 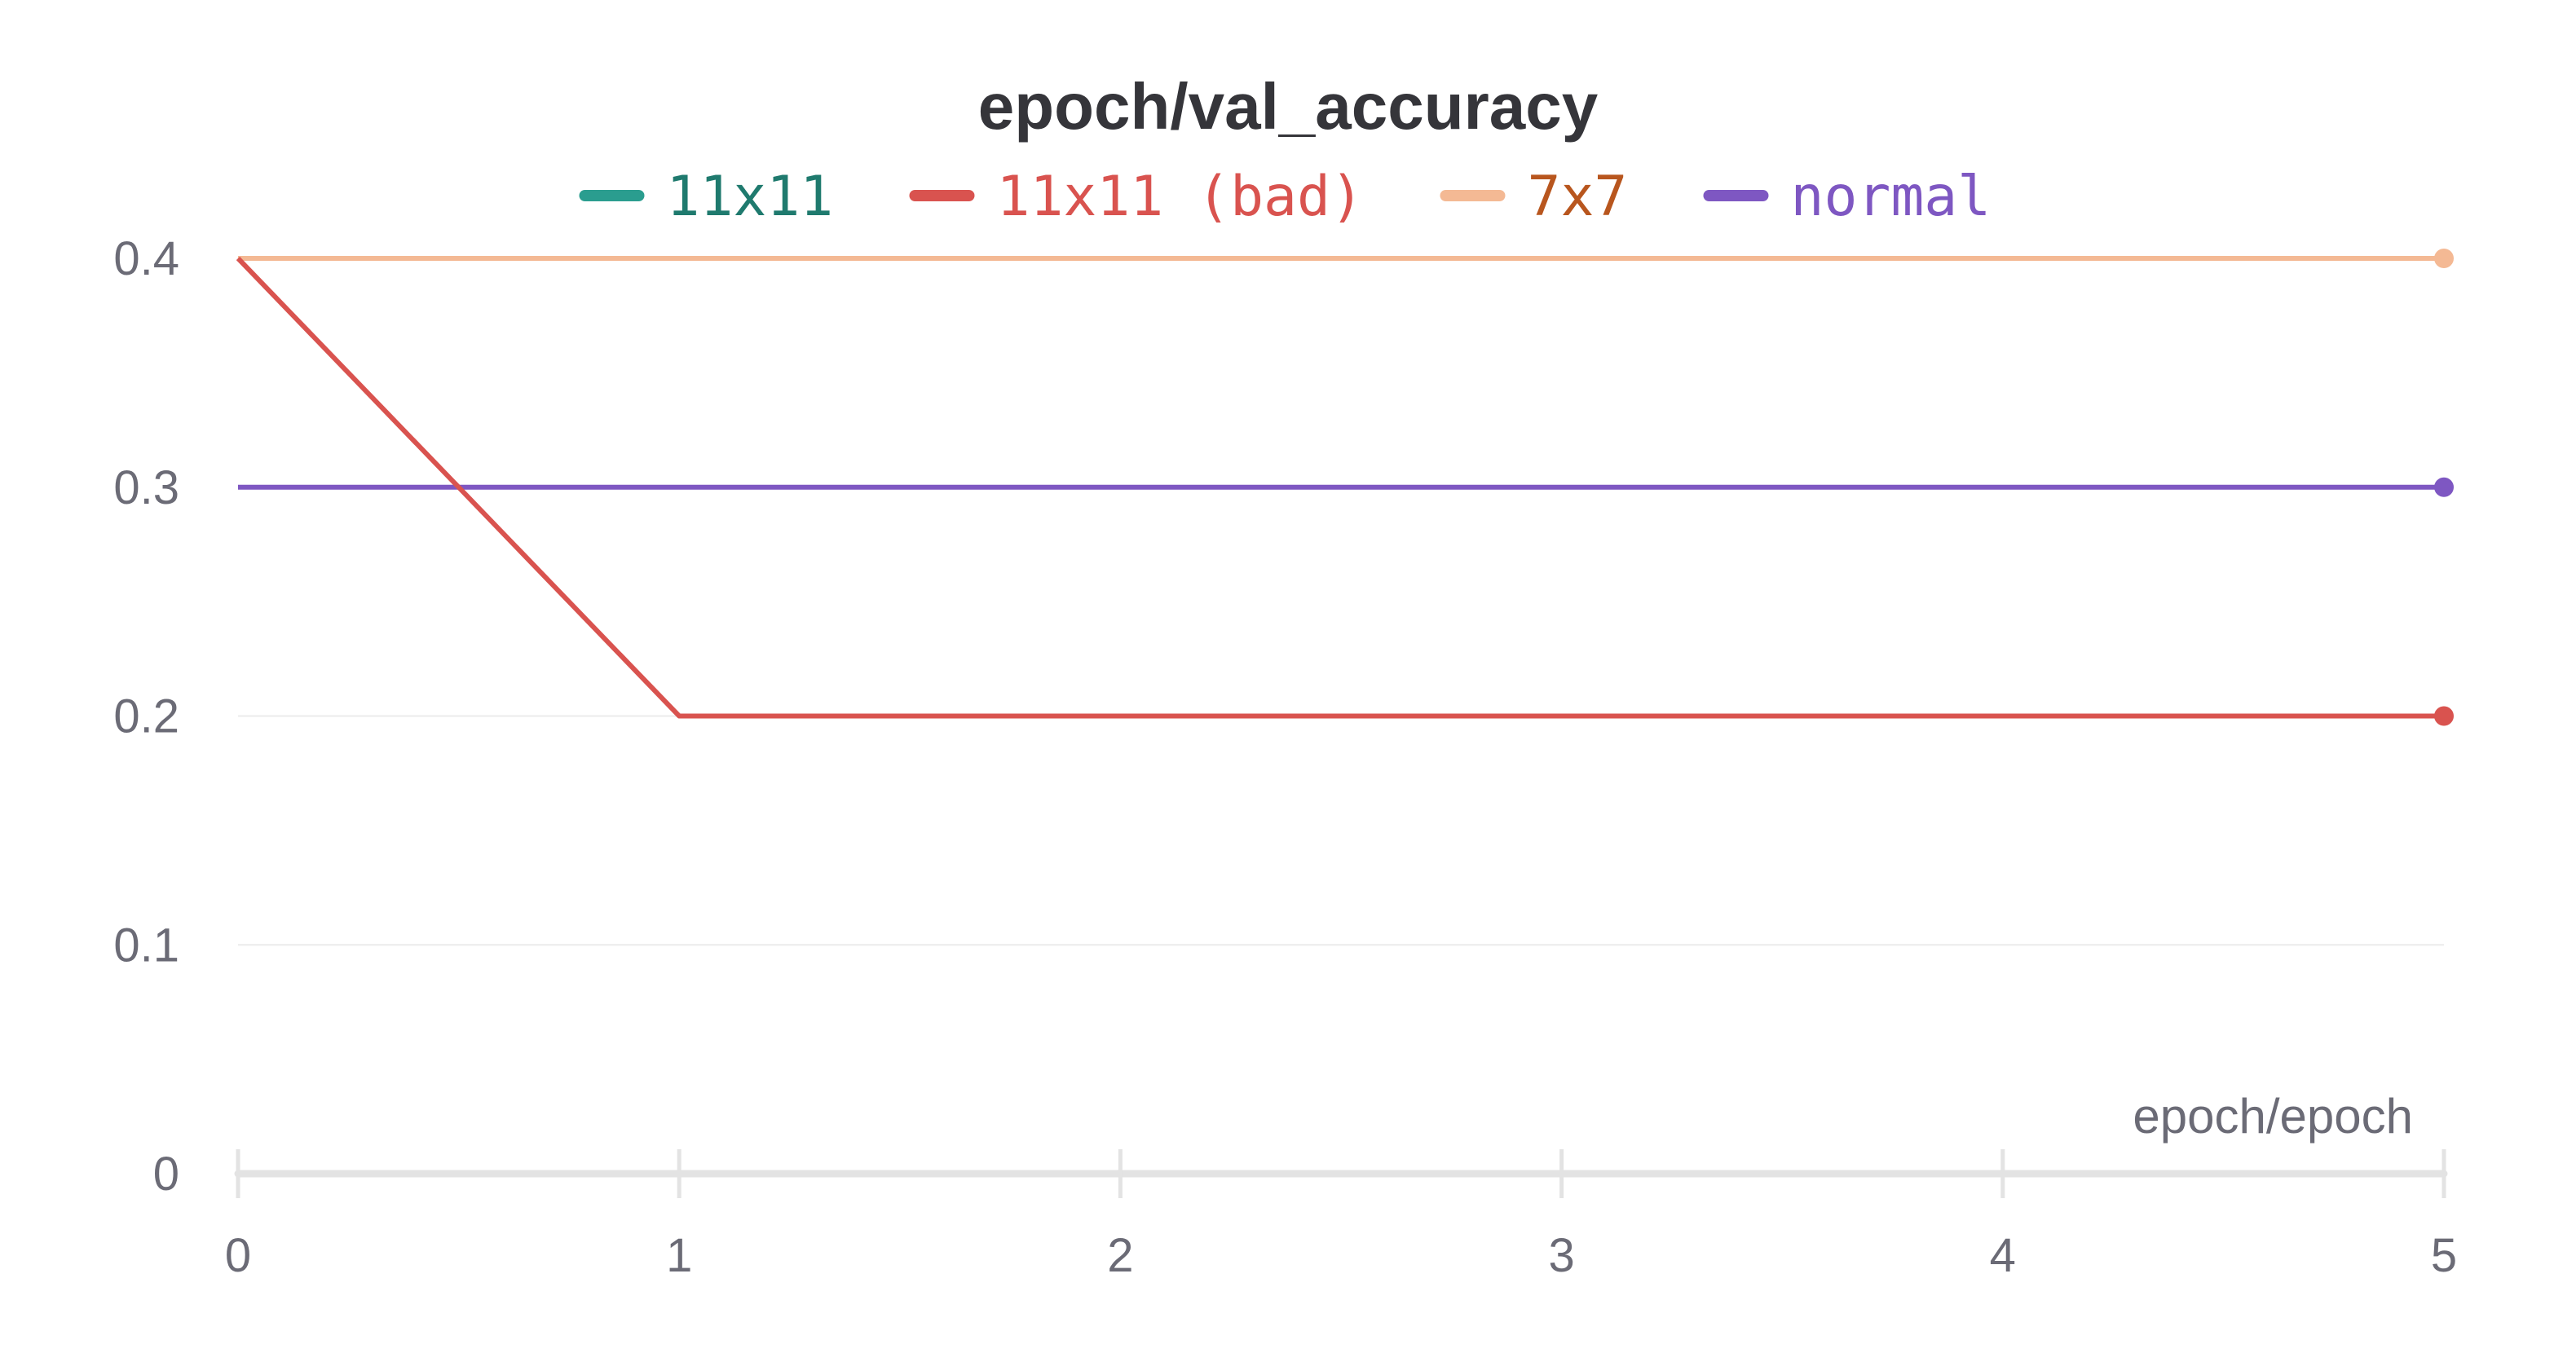 What do you see at coordinates (2003, 1255) in the screenshot?
I see `x-tick-label: 4` at bounding box center [2003, 1255].